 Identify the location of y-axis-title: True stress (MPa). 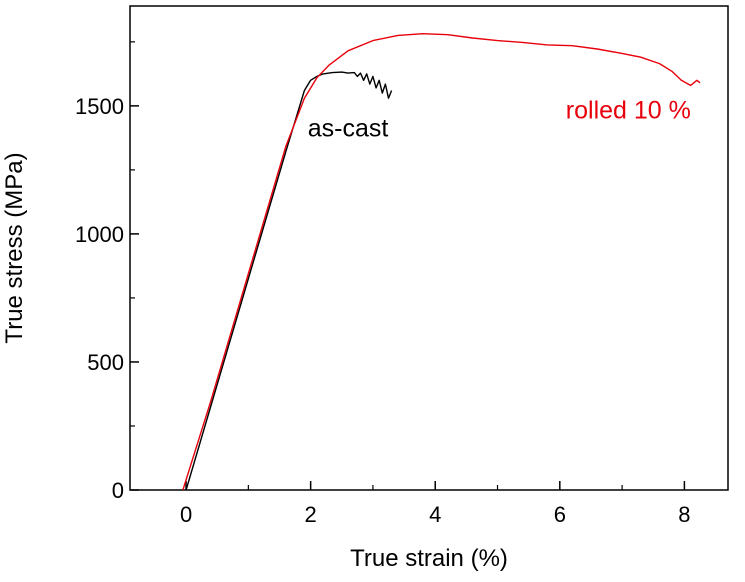
(14, 247).